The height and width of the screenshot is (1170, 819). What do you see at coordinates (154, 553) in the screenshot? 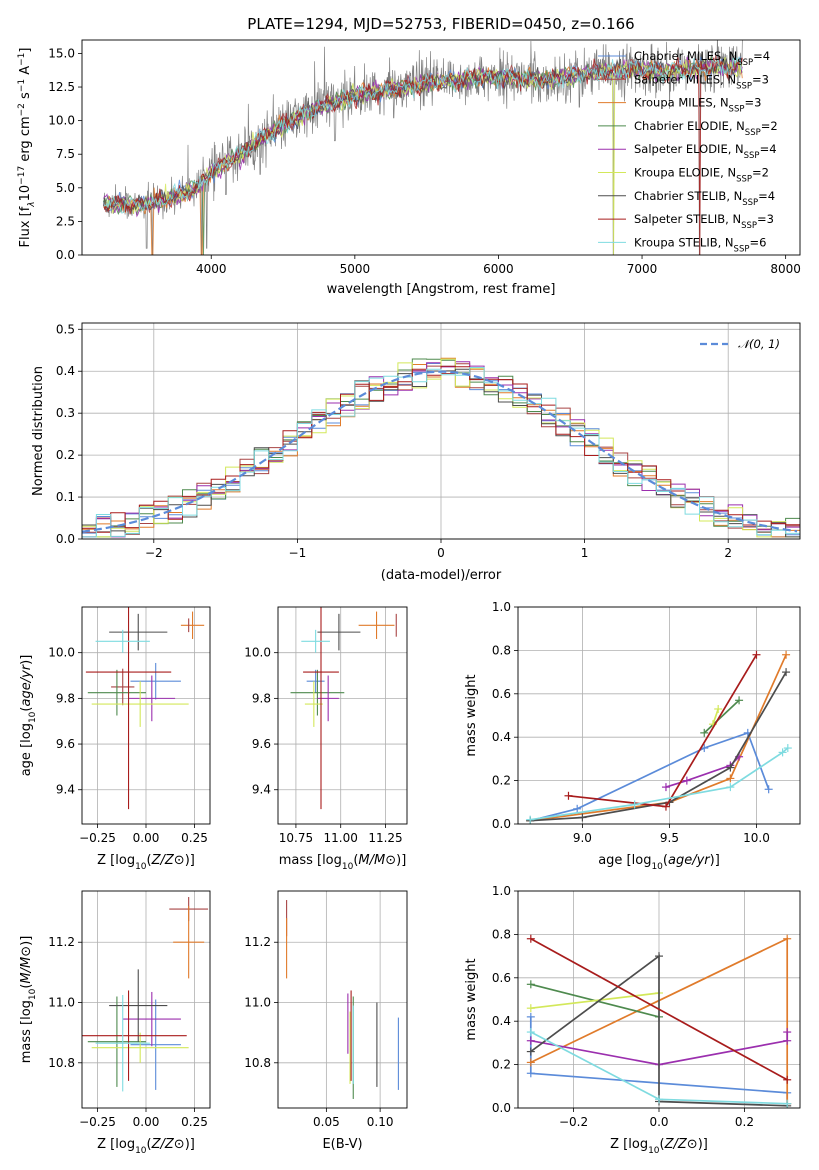
I see `x-tick-label: −2` at bounding box center [154, 553].